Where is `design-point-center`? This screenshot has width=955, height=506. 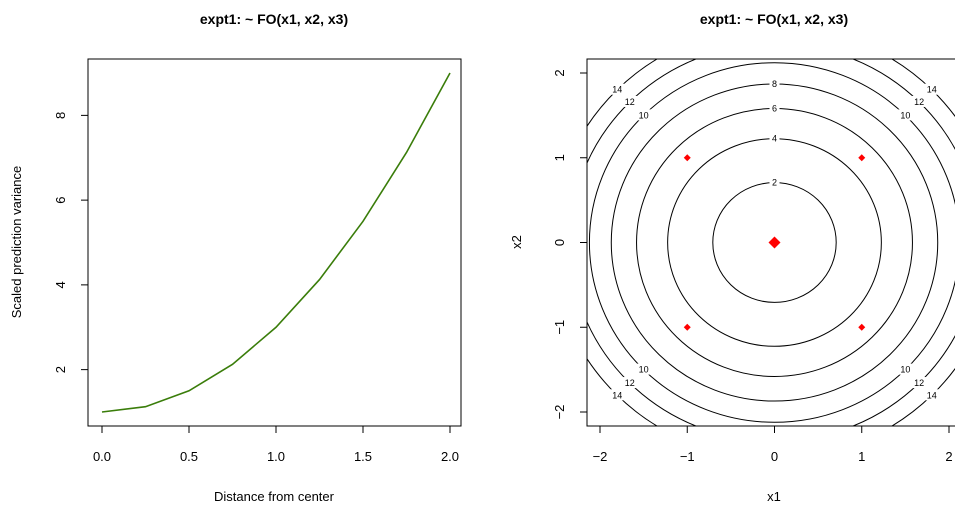 design-point-center is located at coordinates (774, 242).